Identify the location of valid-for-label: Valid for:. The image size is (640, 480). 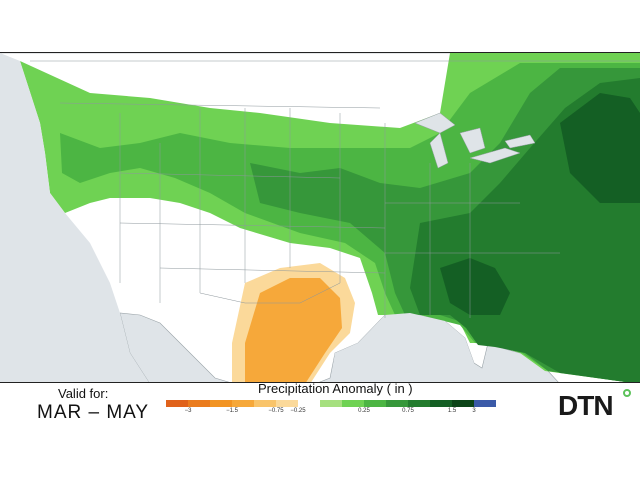
(83, 393).